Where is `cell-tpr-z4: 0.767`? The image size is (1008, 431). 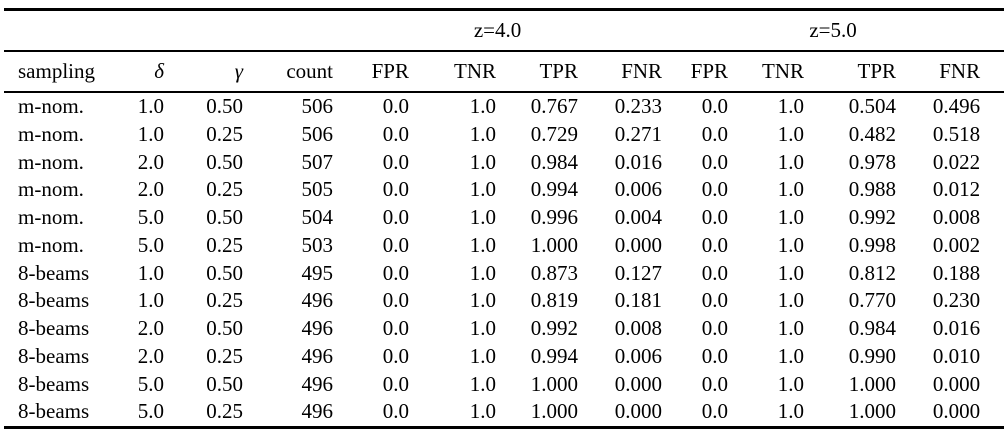 cell-tpr-z4: 0.767 is located at coordinates (554, 106).